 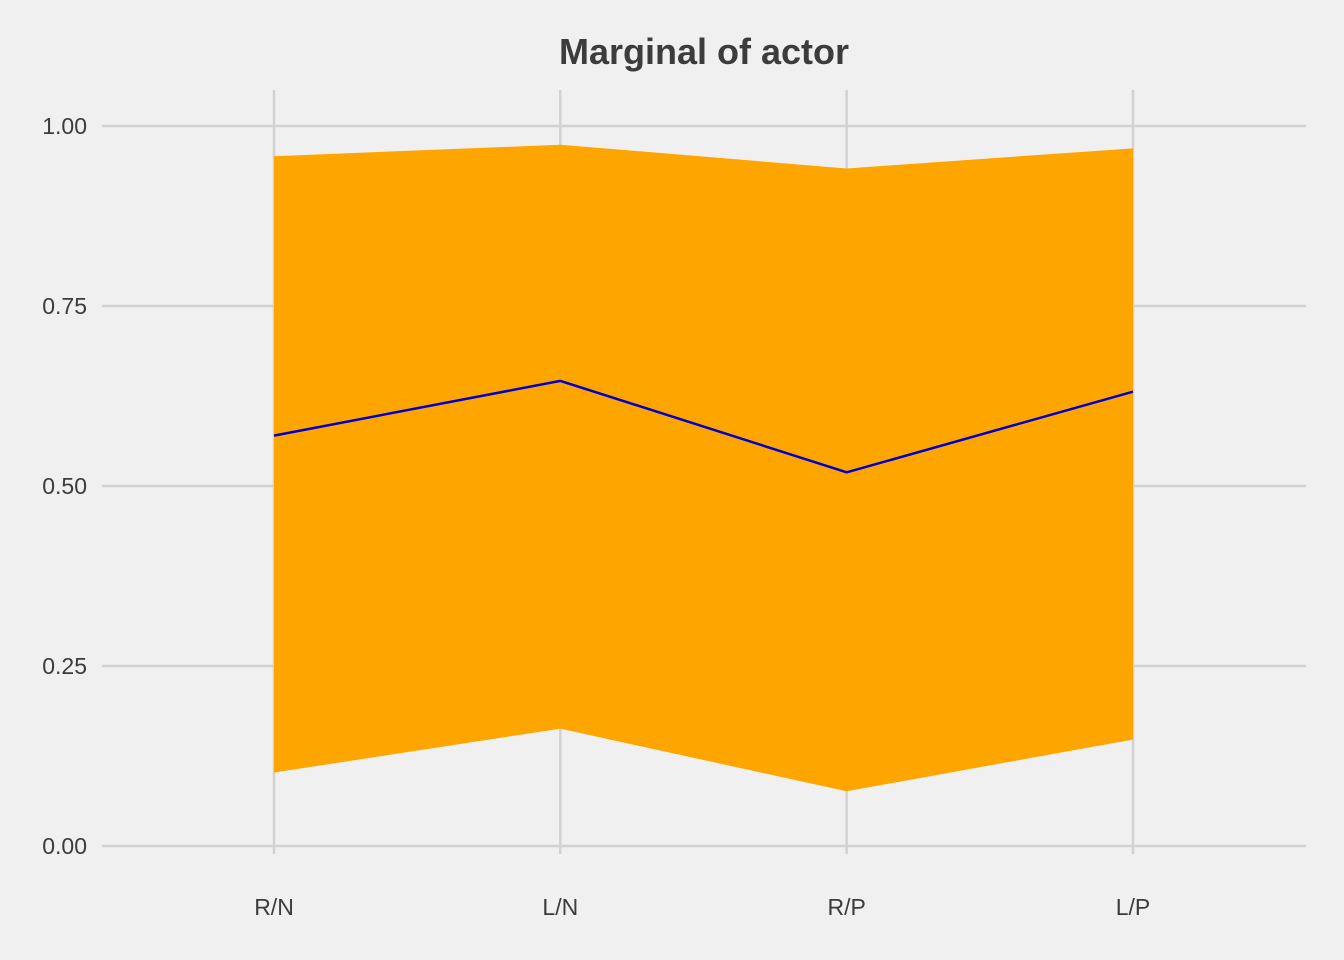 I want to click on chart-title: Marginal of actor, so click(x=704, y=51).